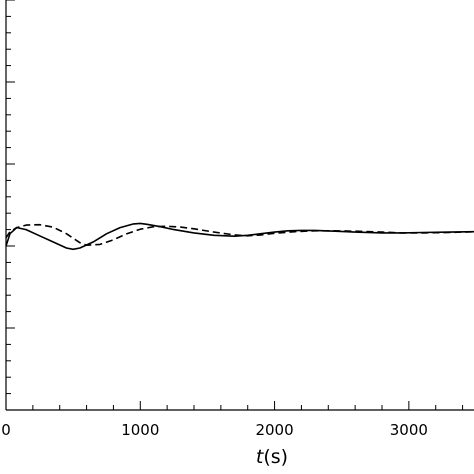 The width and height of the screenshot is (474, 474). What do you see at coordinates (140, 430) in the screenshot?
I see `x-tick-label: 1000` at bounding box center [140, 430].